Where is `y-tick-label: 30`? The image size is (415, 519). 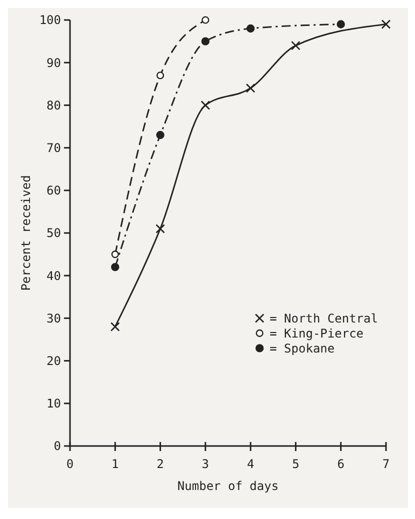 y-tick-label: 30 is located at coordinates (53, 318).